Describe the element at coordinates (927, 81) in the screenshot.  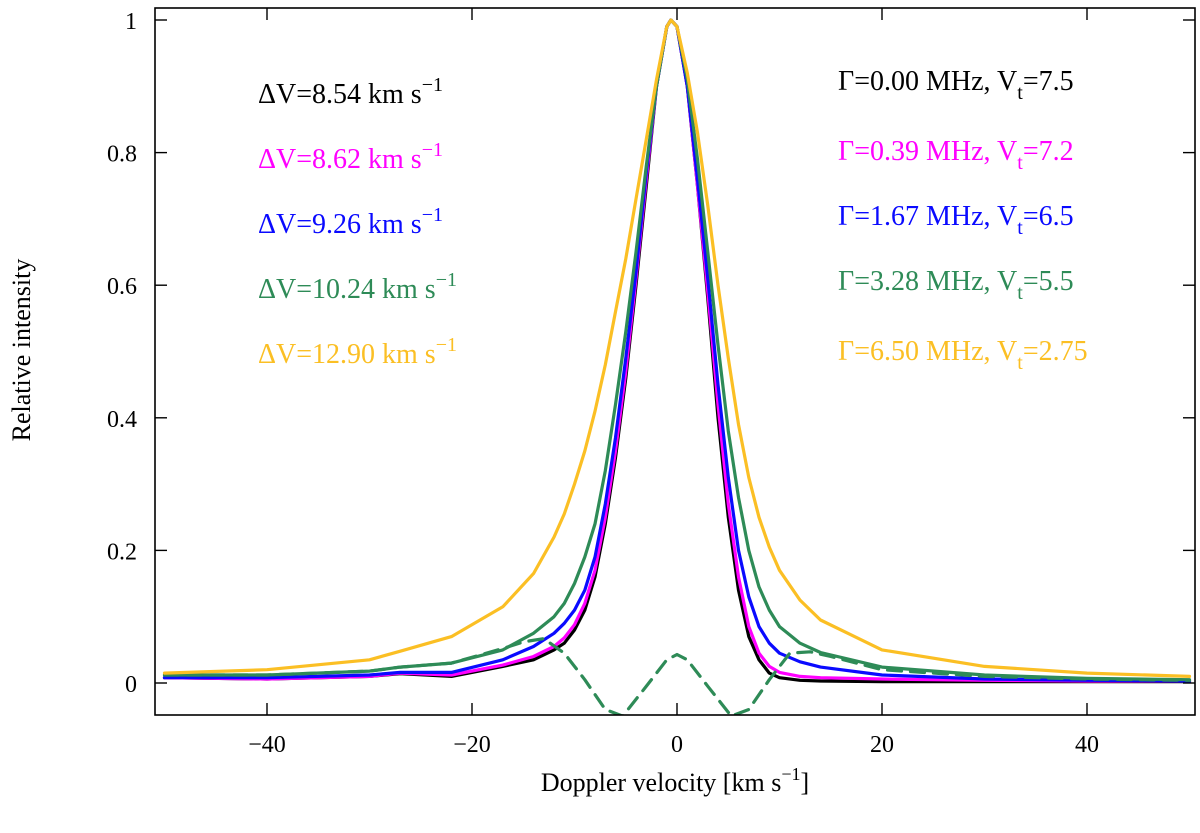
I see `annotation-text: Γ=0.00 MHz, V` at that location.